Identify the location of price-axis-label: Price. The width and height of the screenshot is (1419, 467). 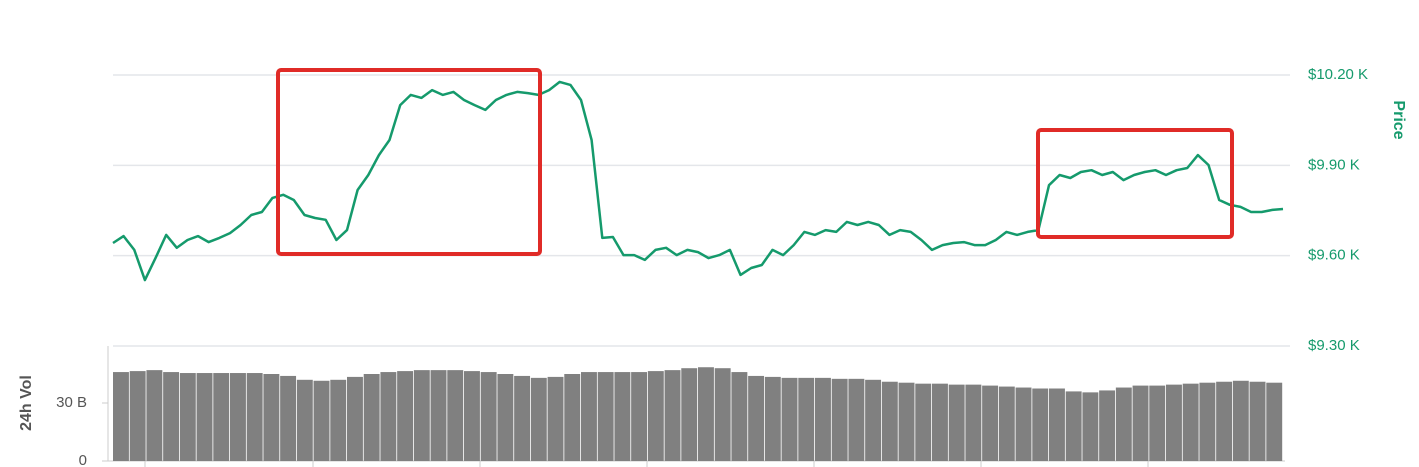
(1398, 119).